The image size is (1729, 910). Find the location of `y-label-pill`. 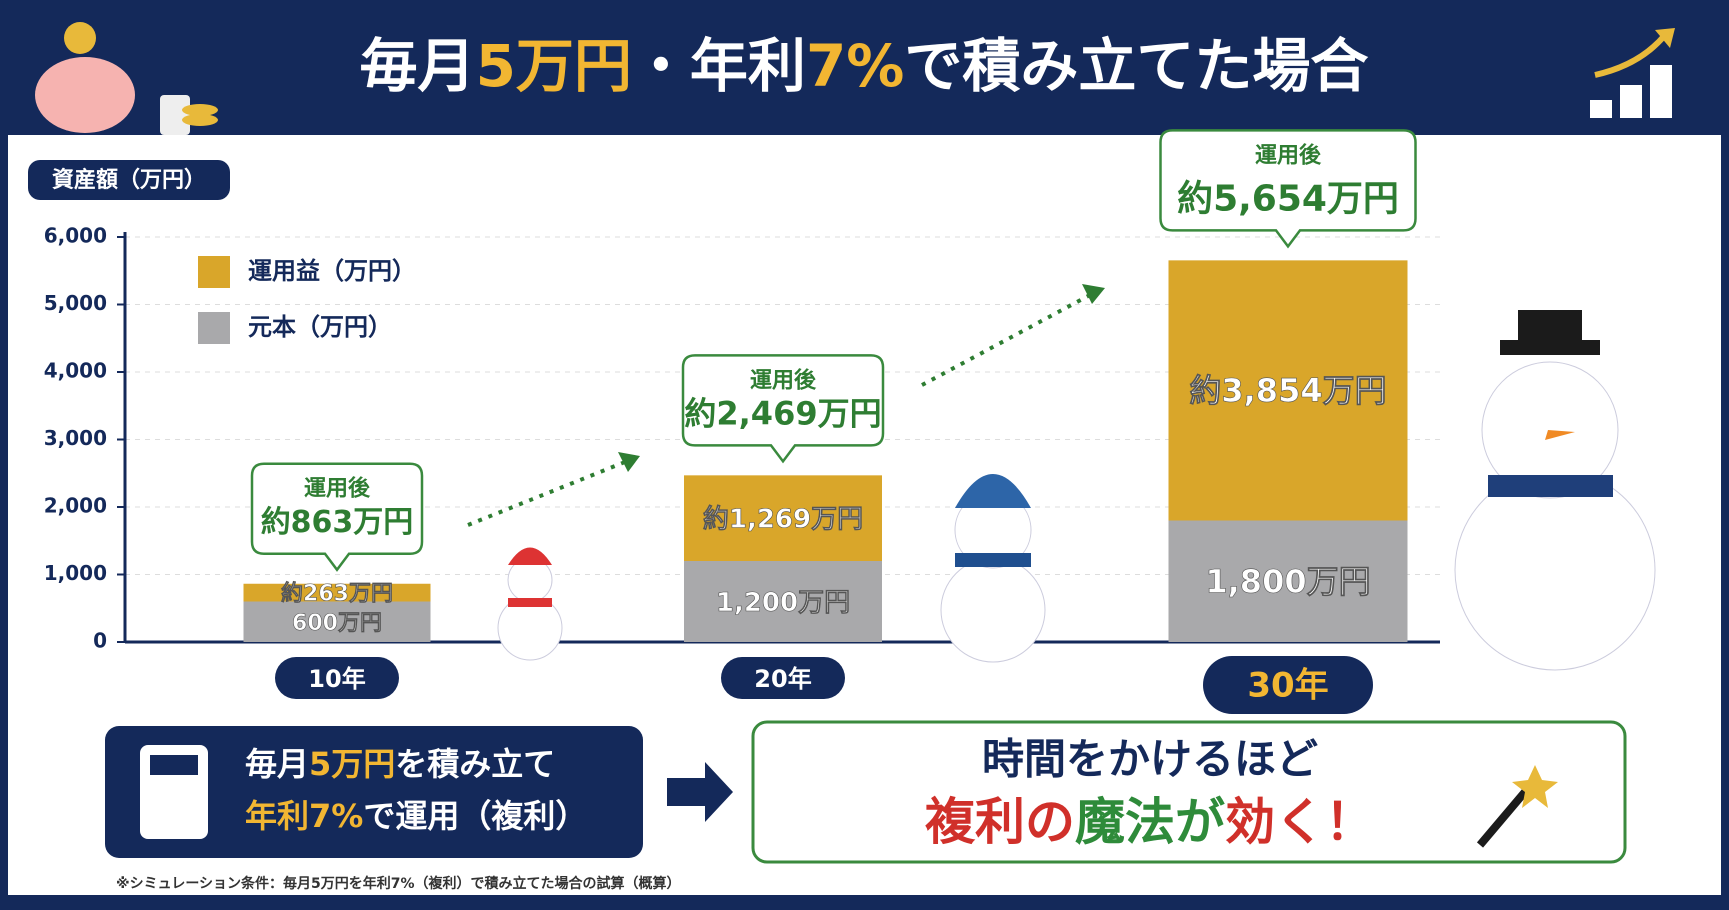

y-label-pill is located at coordinates (129, 180).